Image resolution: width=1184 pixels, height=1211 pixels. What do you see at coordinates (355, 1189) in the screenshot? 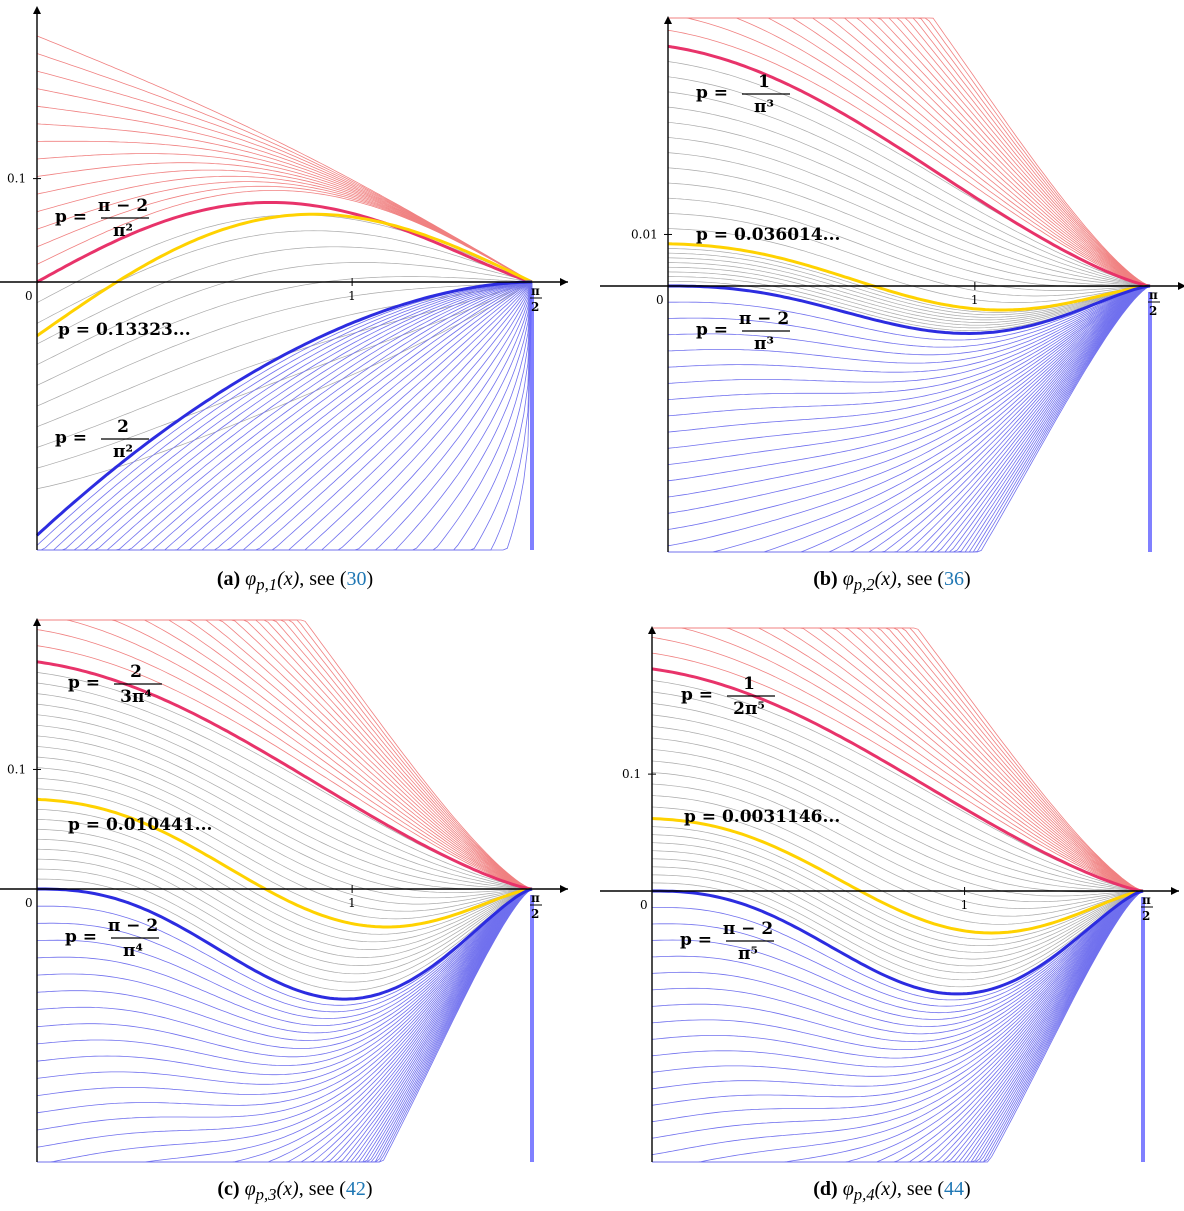
I see `caption-c-ref-link: 42` at bounding box center [355, 1189].